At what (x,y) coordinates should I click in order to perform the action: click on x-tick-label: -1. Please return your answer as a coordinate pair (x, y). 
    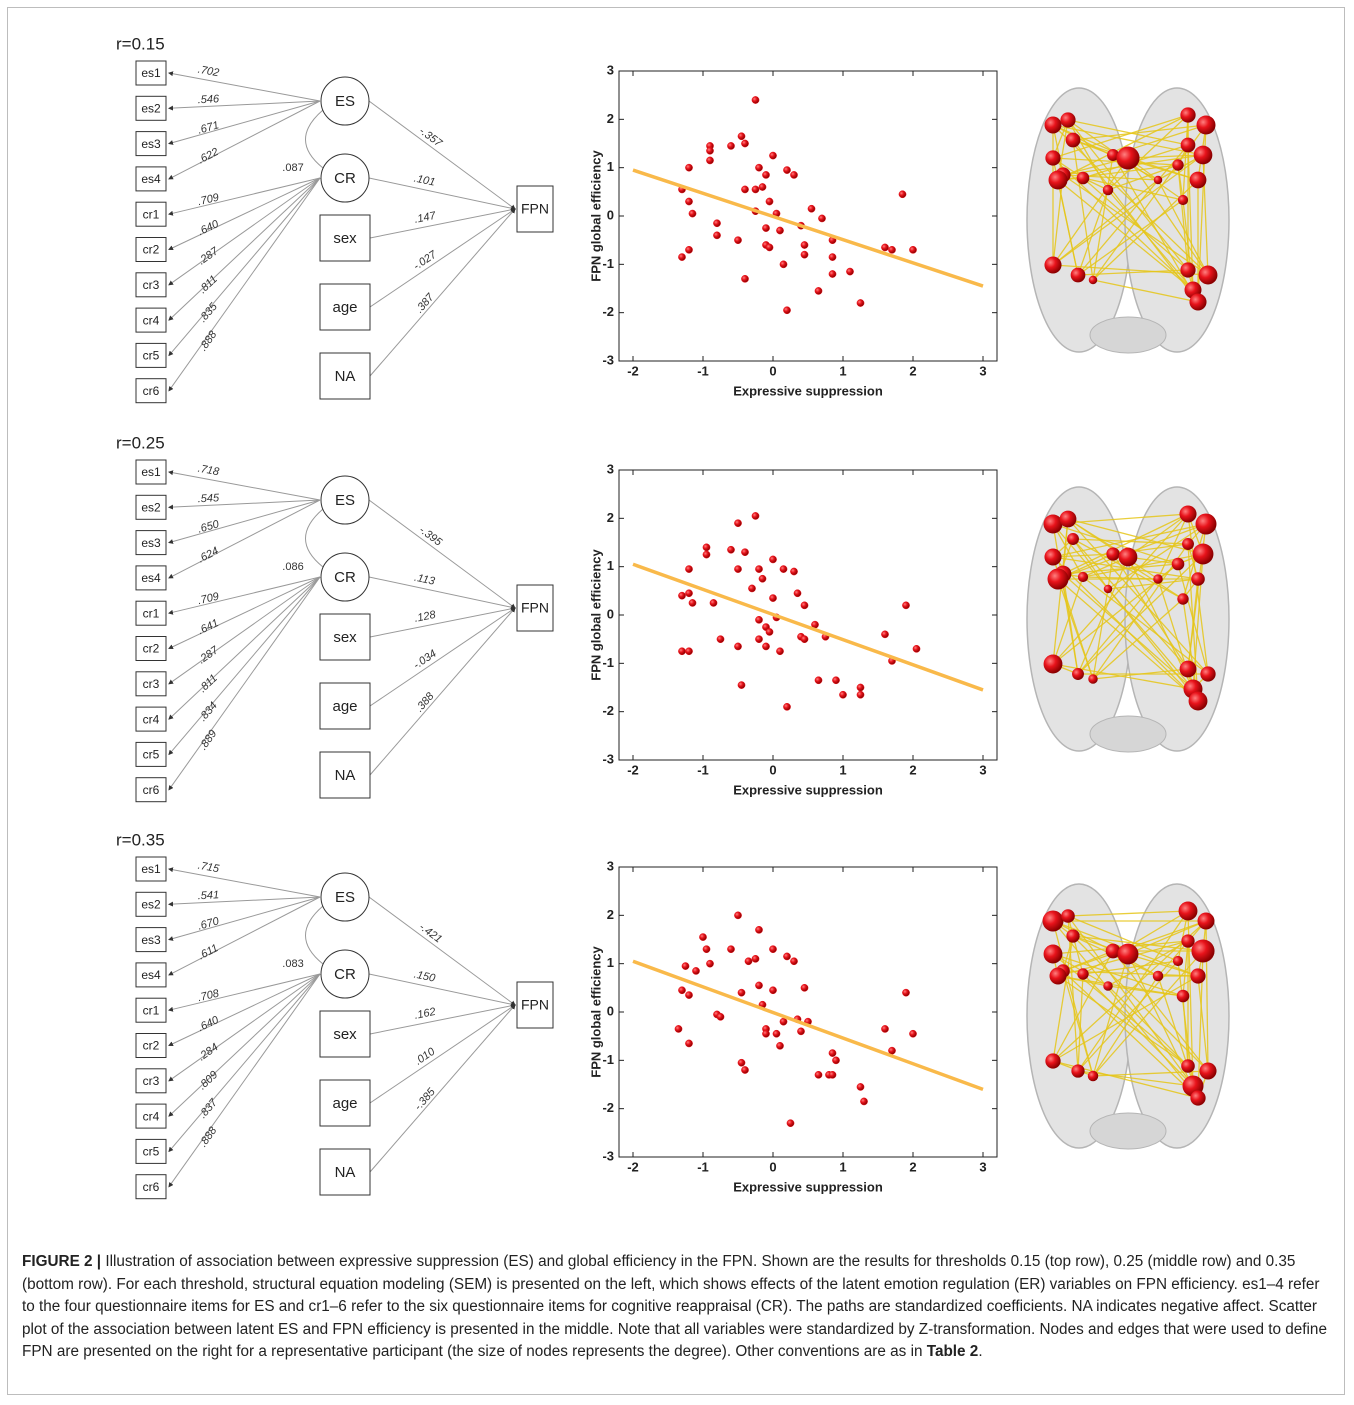
    Looking at the image, I should click on (703, 769).